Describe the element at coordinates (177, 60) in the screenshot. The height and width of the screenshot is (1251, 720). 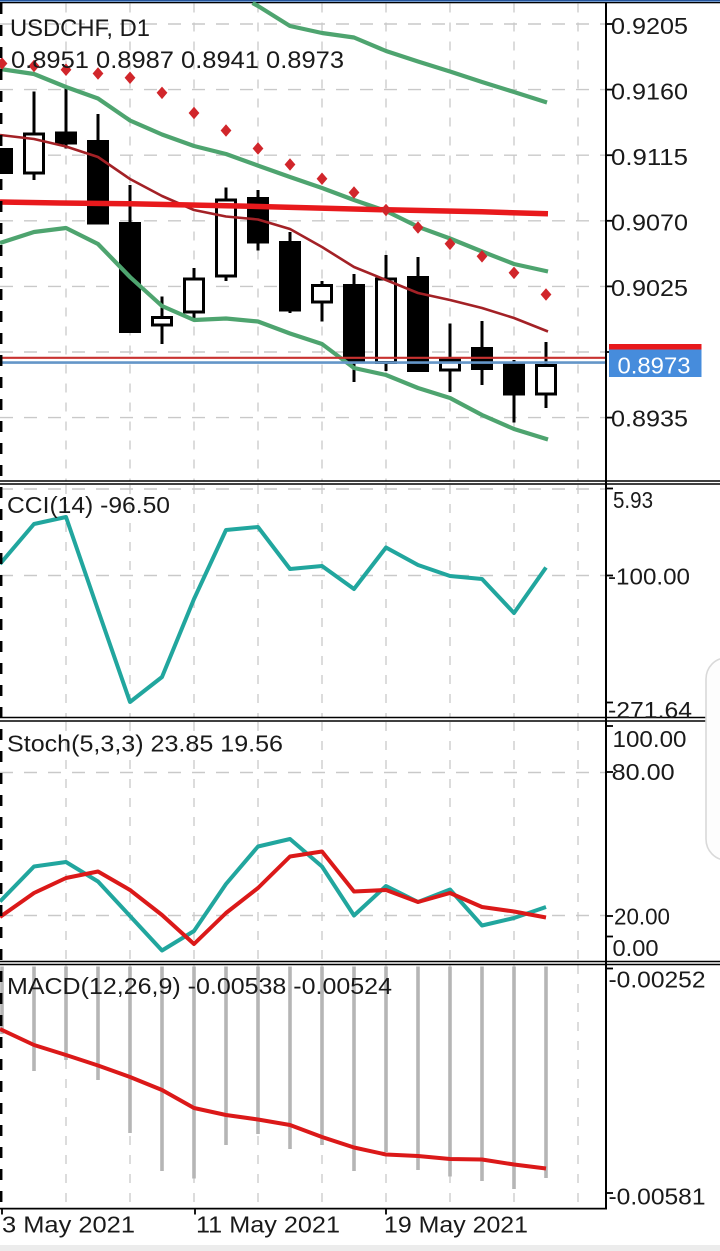
I see `svg-text: 0.8951 0.8987 0.8941 0.8973` at that location.